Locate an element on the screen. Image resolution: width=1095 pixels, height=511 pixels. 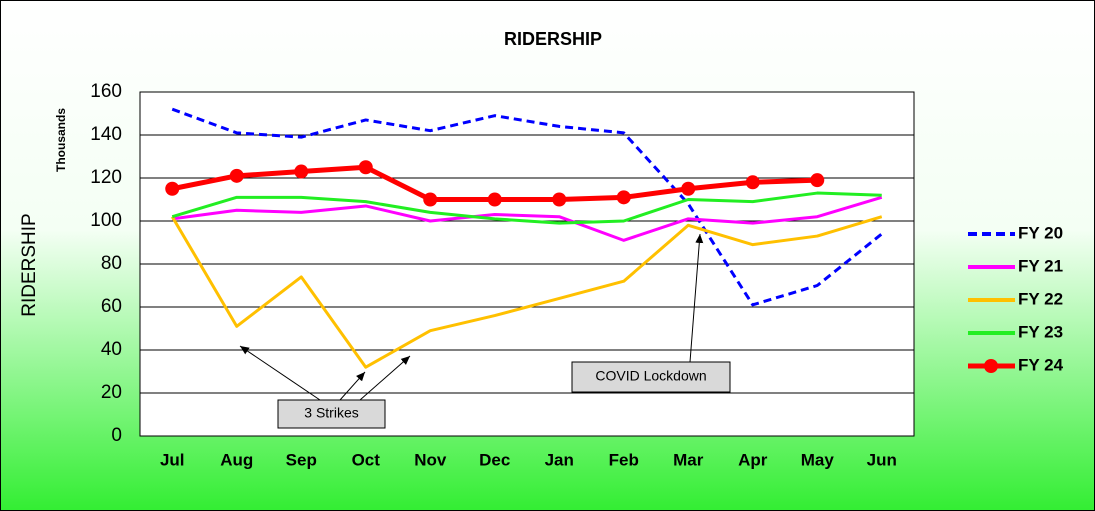
x-tick-label: Apr is located at coordinates (753, 459).